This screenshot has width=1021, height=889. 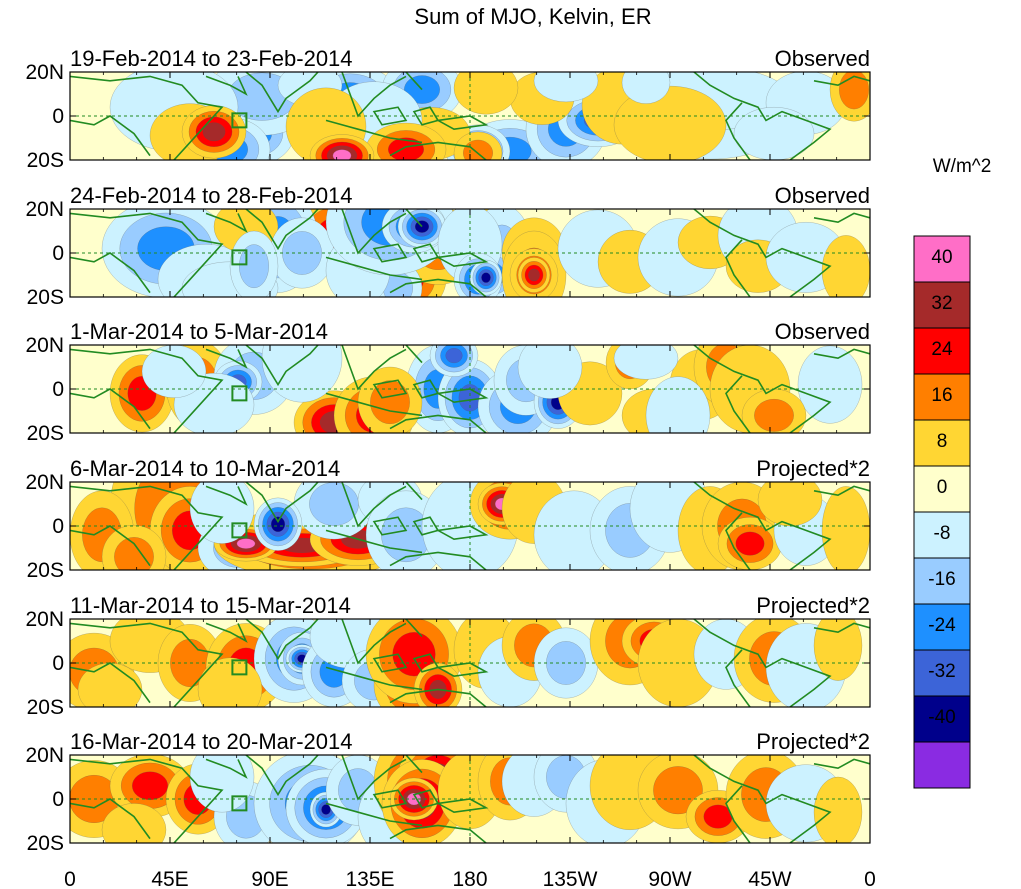 What do you see at coordinates (532, 16) in the screenshot?
I see `chart-title: Sum of MJO, Kelvin, ER` at bounding box center [532, 16].